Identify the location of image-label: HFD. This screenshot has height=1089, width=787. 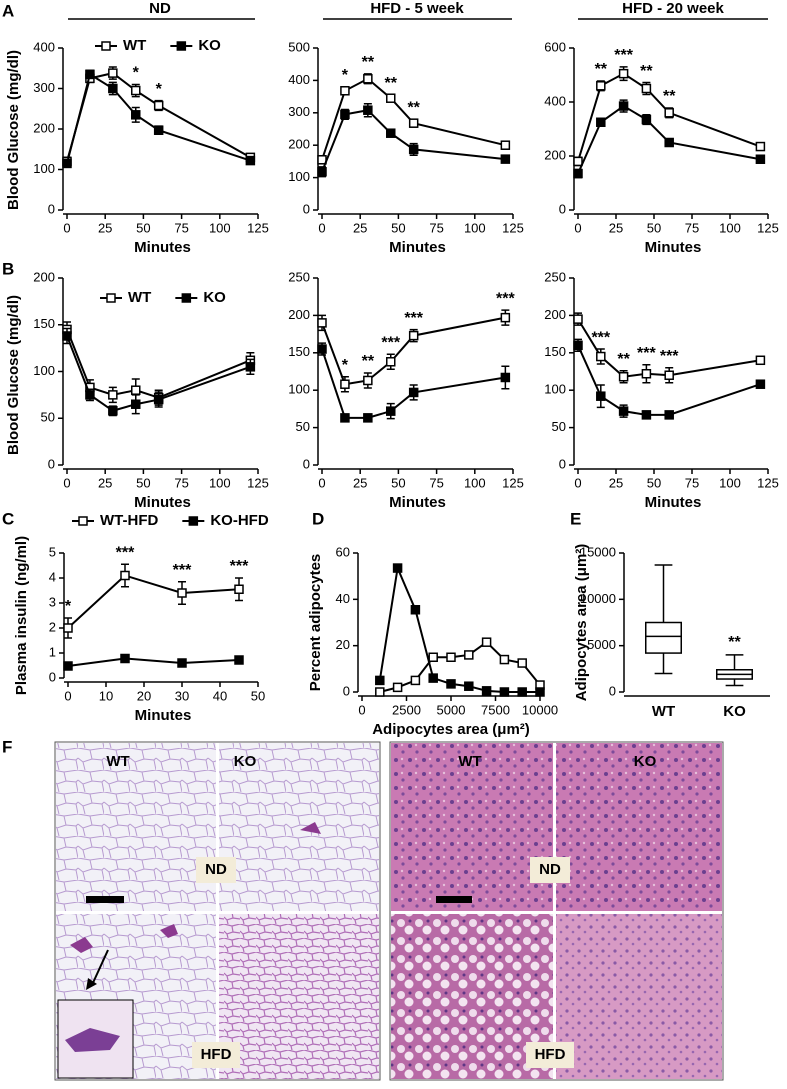
(216, 1054).